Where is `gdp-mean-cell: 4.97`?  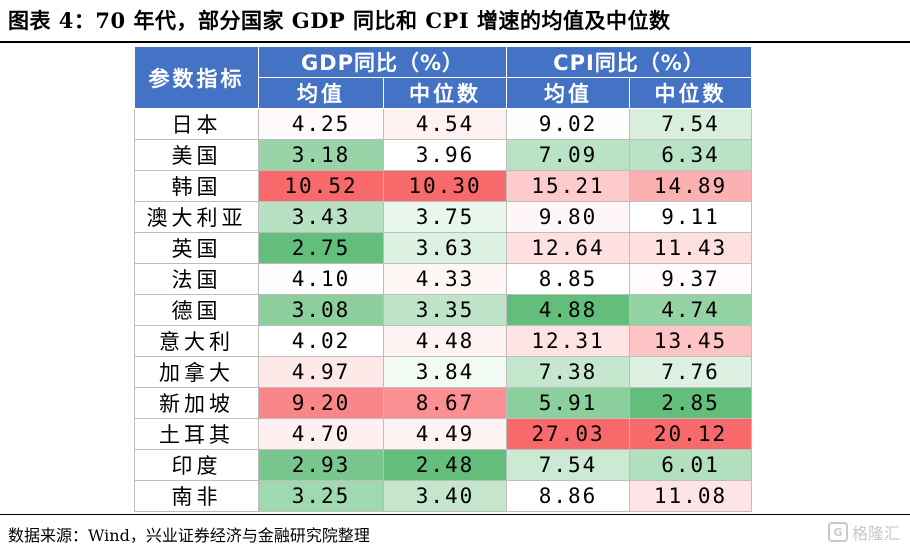 gdp-mean-cell: 4.97 is located at coordinates (321, 372).